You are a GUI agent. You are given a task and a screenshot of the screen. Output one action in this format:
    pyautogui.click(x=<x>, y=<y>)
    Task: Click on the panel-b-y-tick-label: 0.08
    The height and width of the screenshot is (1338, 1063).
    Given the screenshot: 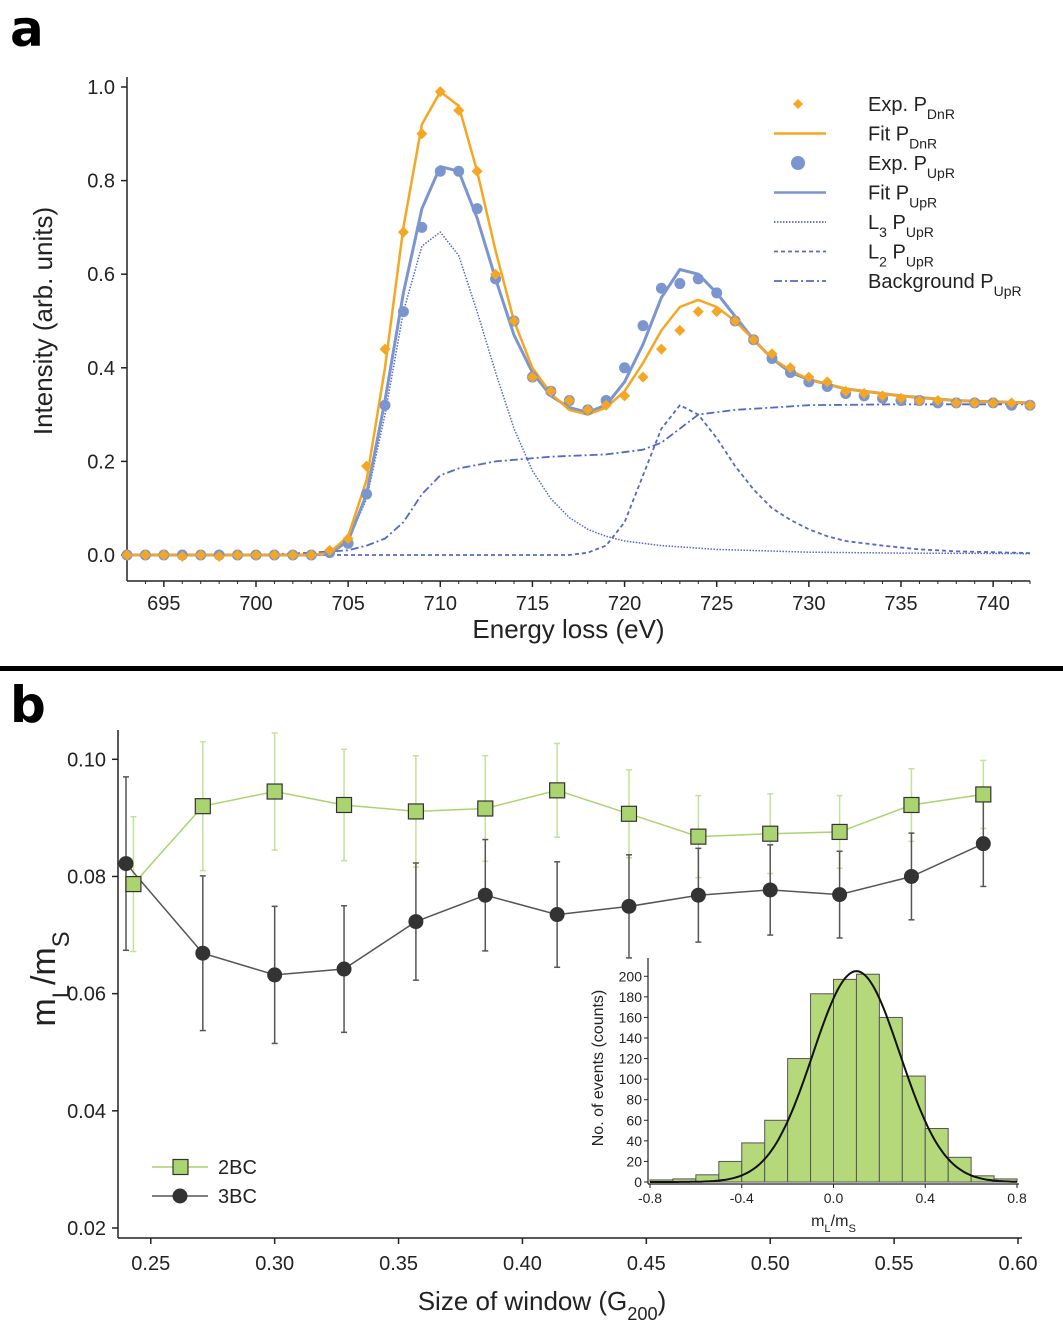 What is the action you would take?
    pyautogui.click(x=86, y=877)
    